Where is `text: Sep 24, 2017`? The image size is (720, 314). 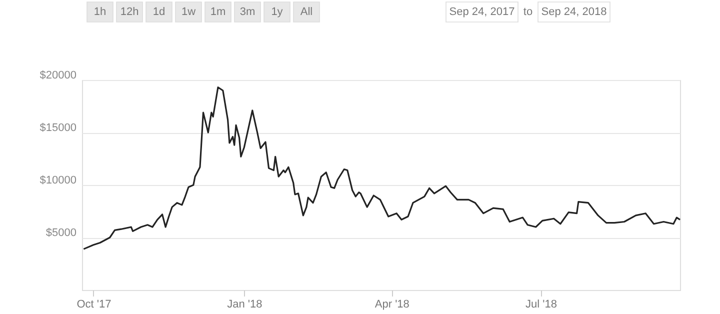
text: Sep 24, 2017 is located at coordinates (482, 12).